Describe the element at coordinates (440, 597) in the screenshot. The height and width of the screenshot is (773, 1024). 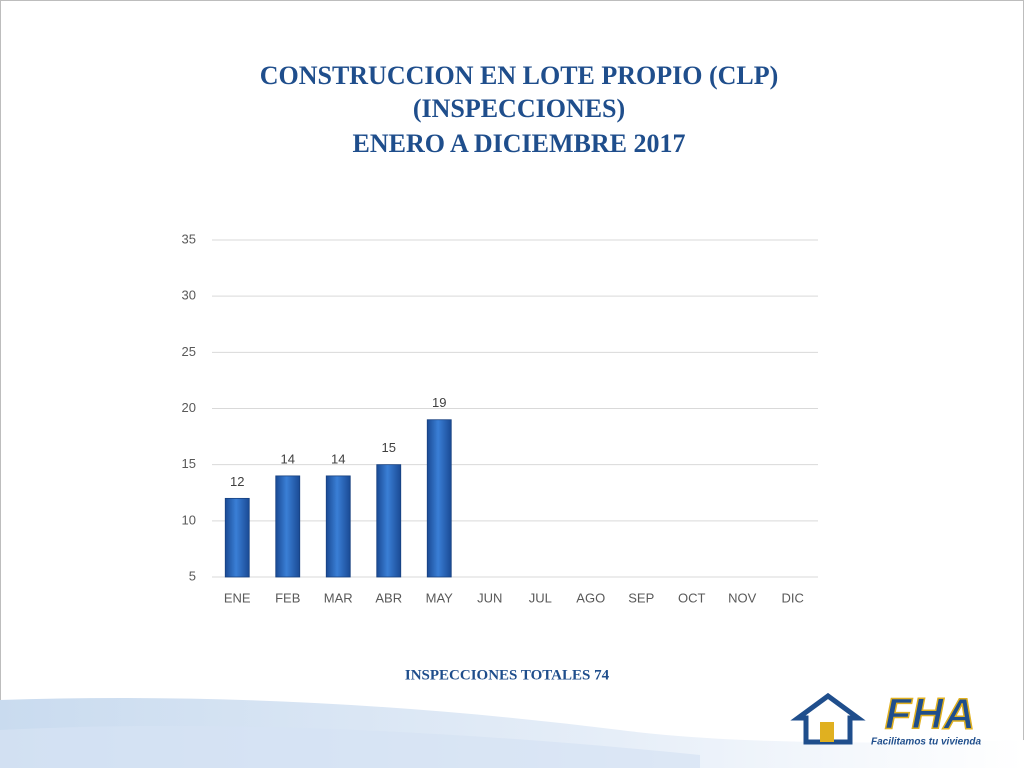
I see `x-tick-label: MAY` at that location.